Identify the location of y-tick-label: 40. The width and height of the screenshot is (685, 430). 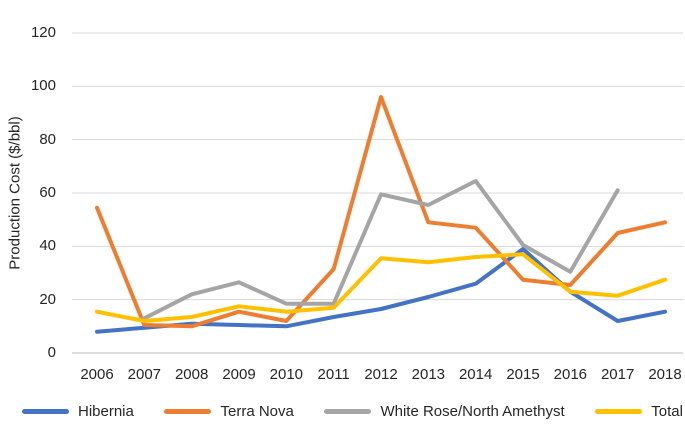
(47, 246).